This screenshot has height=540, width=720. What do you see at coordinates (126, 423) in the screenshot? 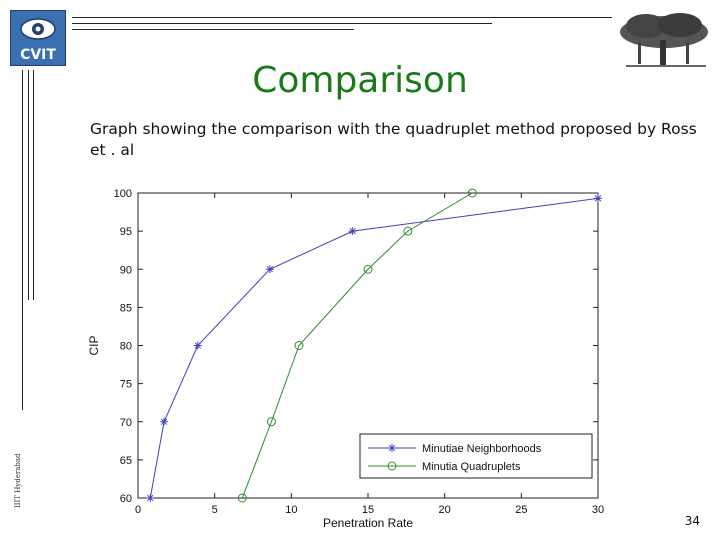
I see `y-tick-label: 70` at bounding box center [126, 423].